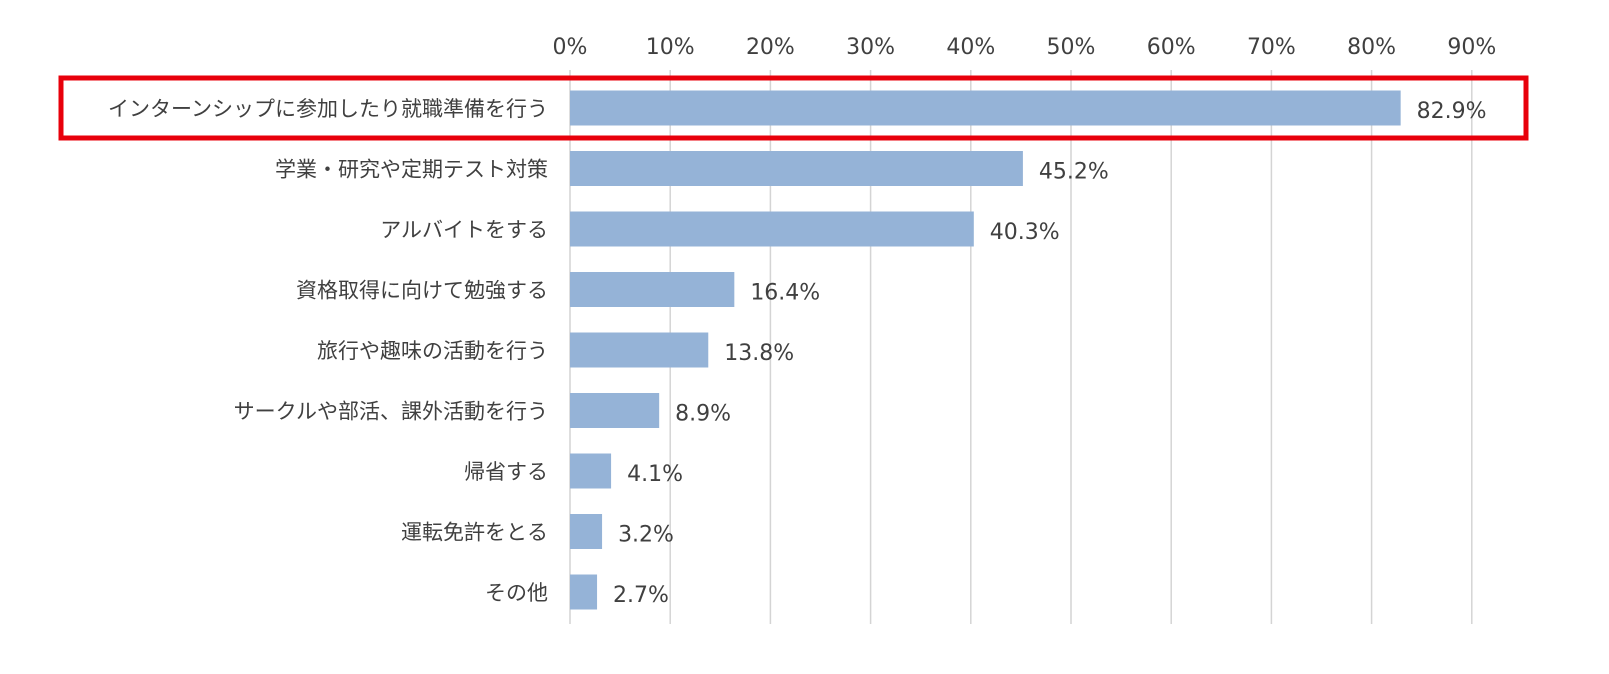 The image size is (1609, 674). I want to click on x-tick-label: 90%, so click(1471, 47).